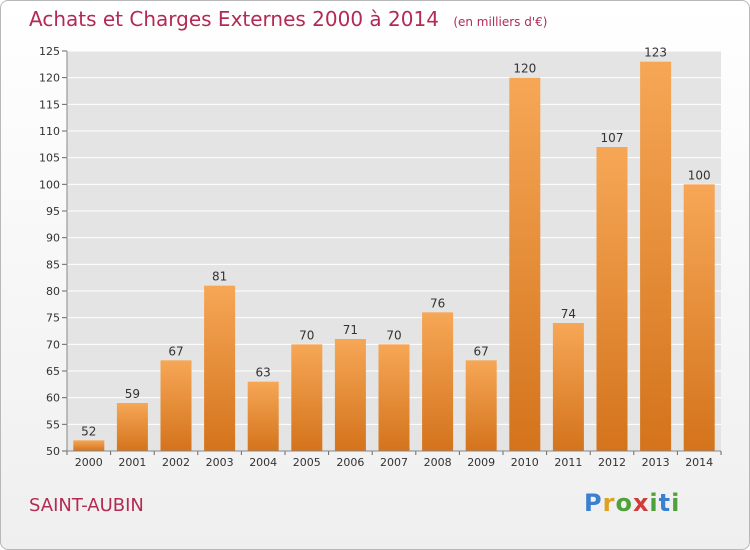  What do you see at coordinates (49, 78) in the screenshot?
I see `y-tick-label: 120` at bounding box center [49, 78].